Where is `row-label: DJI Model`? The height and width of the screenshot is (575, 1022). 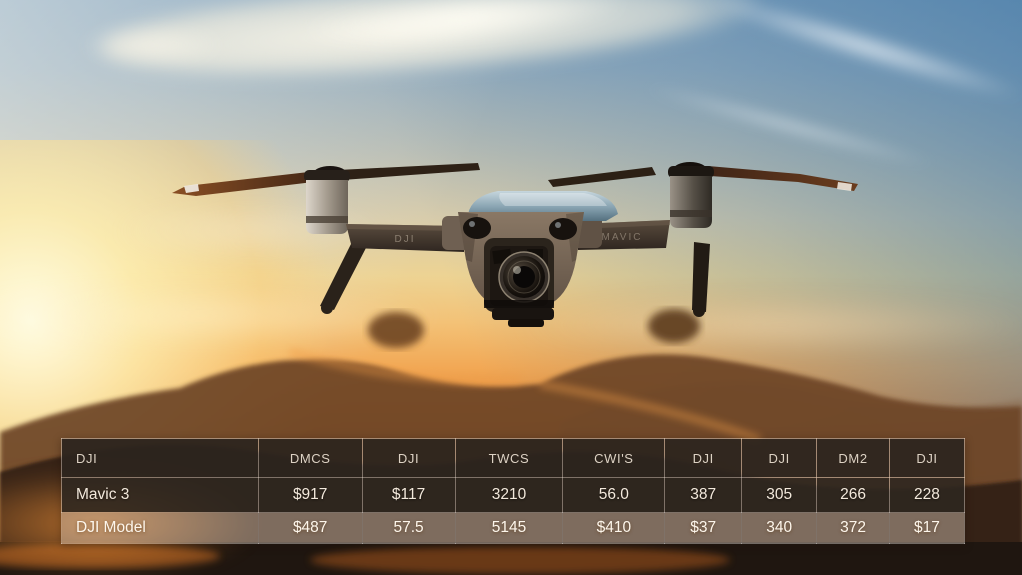 row-label: DJI Model is located at coordinates (160, 528).